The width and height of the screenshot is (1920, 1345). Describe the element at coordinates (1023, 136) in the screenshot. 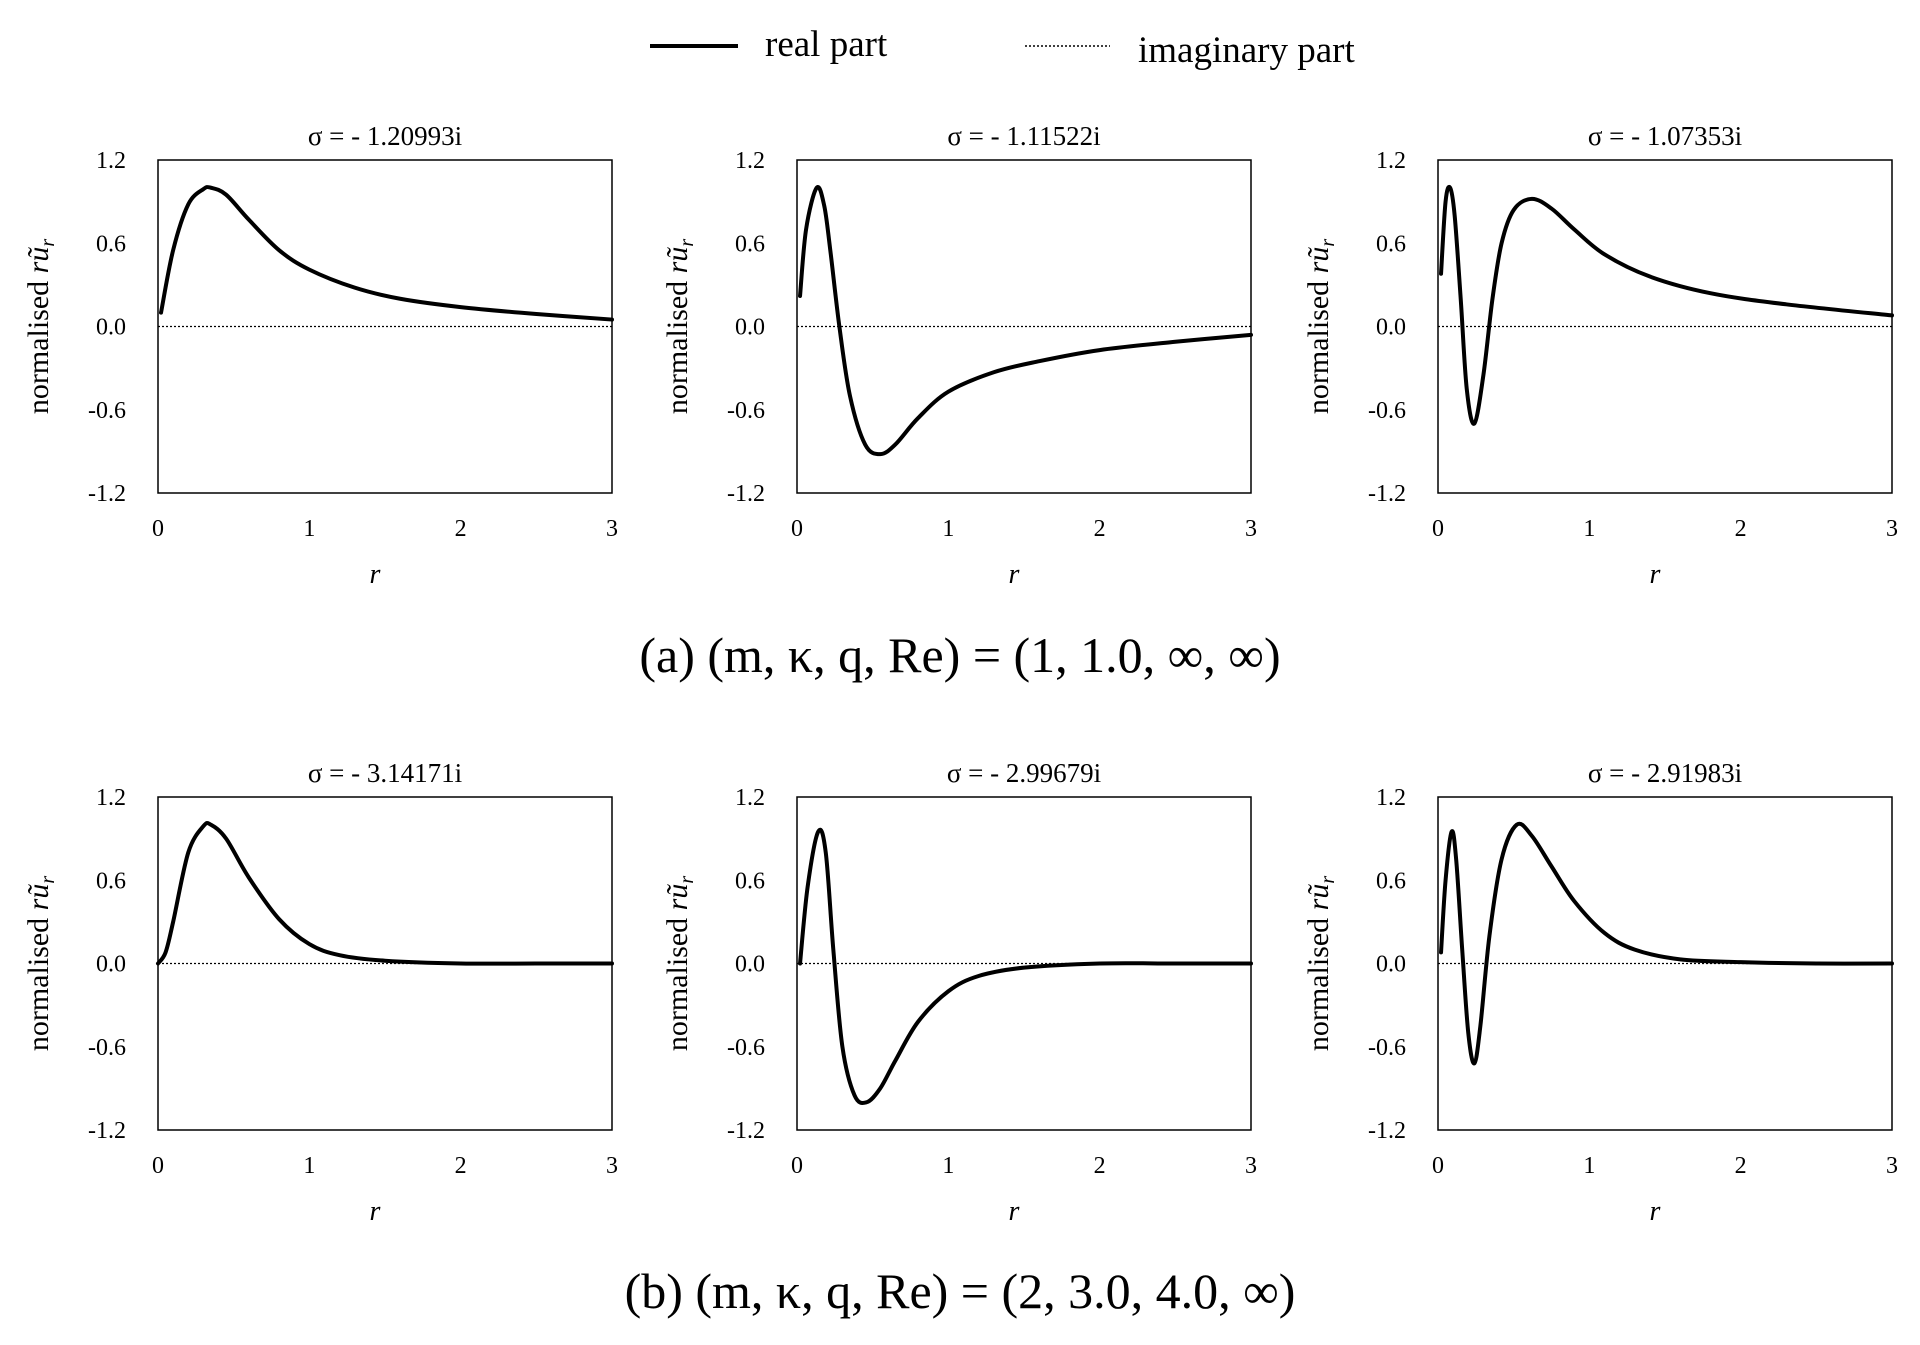

I see `chart-title: σ = - 1.11522i` at that location.